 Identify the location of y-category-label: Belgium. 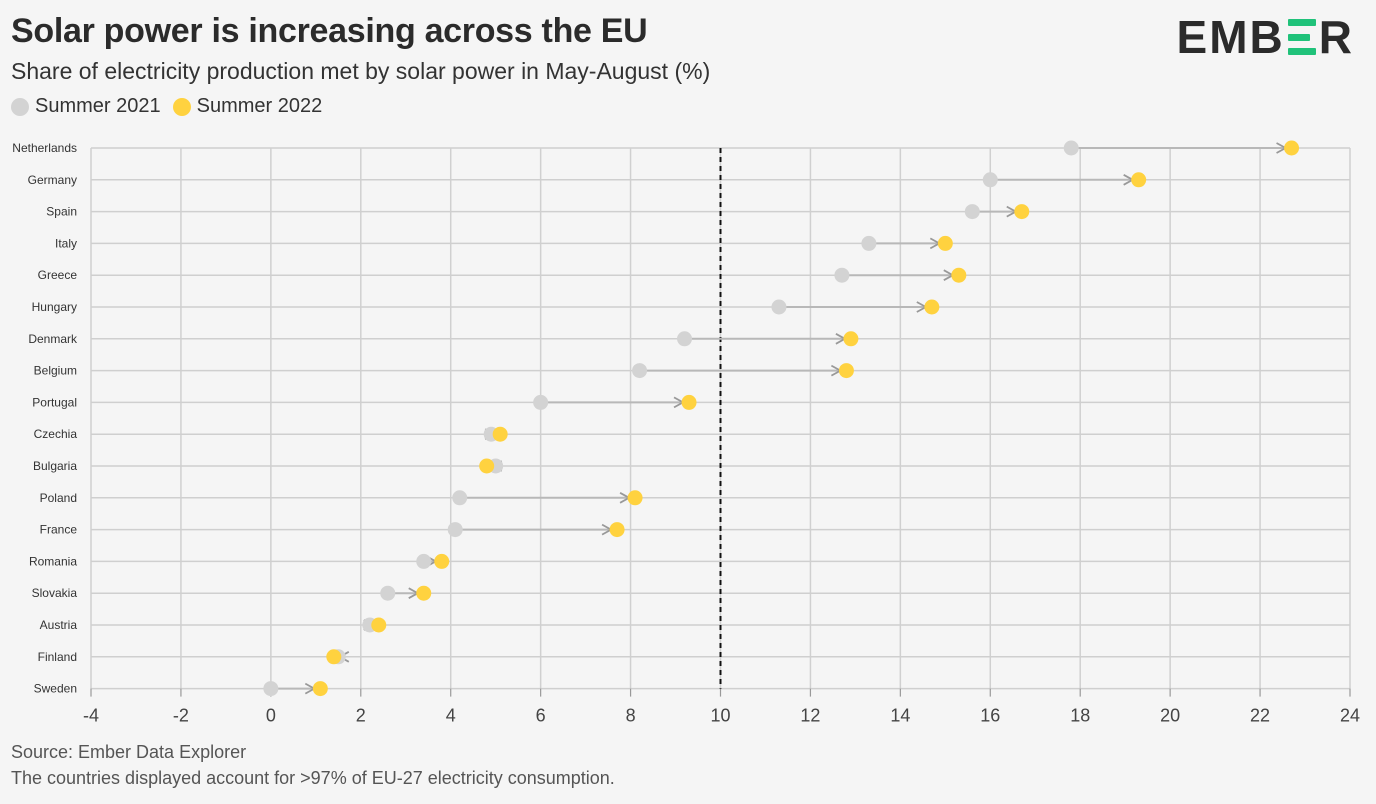
(55, 371).